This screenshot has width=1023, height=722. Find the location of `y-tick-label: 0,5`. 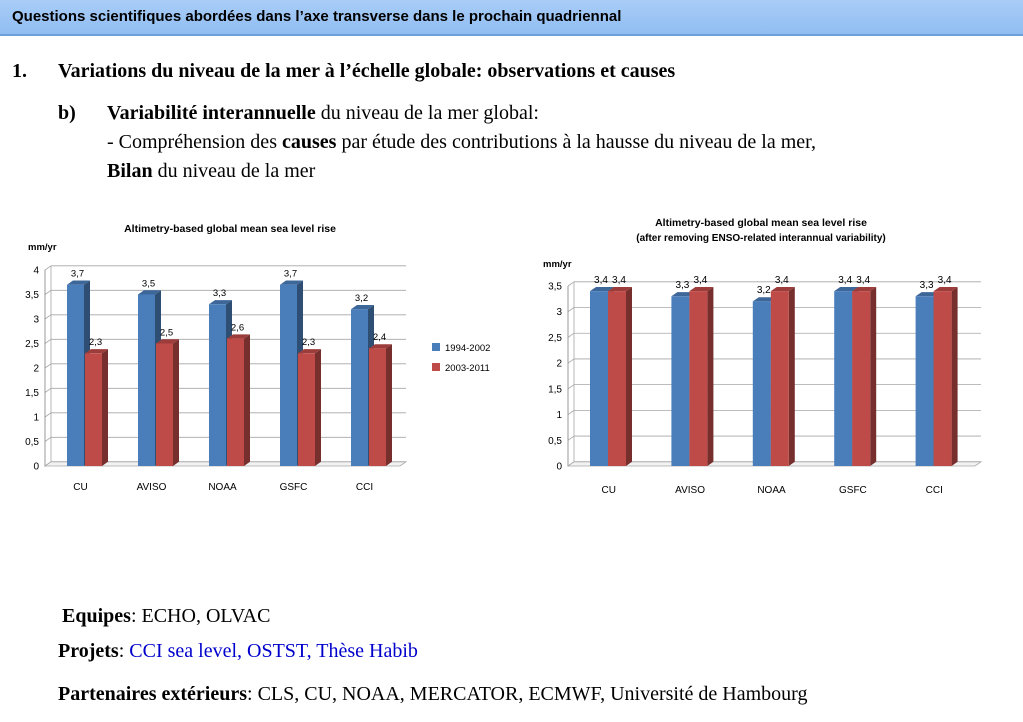

y-tick-label: 0,5 is located at coordinates (555, 441).